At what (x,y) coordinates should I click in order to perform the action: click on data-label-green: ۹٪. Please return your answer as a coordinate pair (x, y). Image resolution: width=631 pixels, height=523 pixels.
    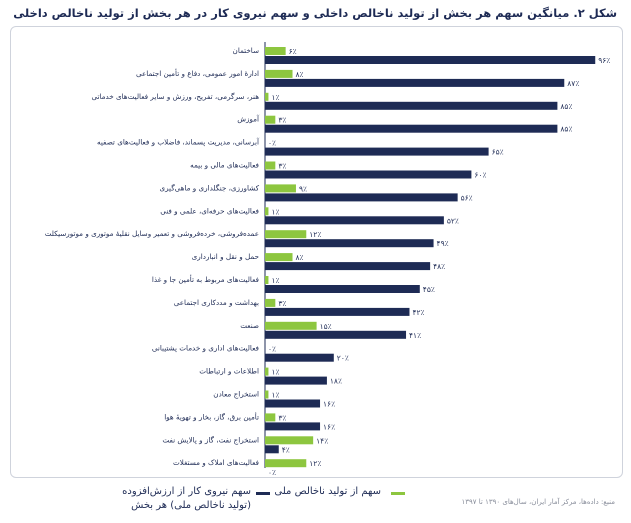
    Looking at the image, I should click on (303, 188).